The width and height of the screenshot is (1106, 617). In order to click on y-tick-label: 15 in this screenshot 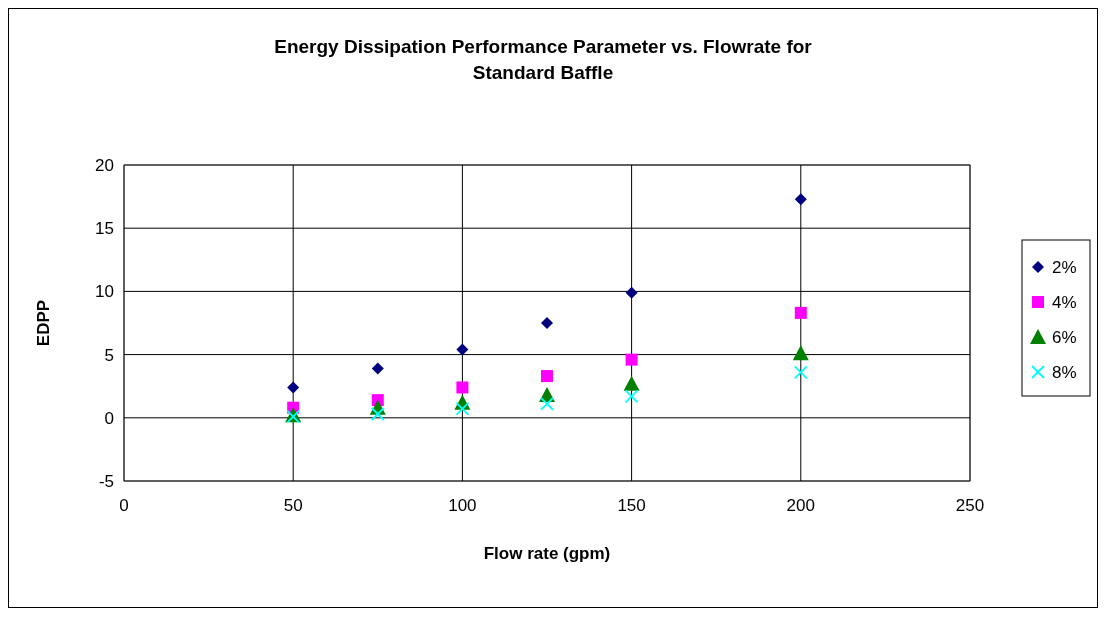, I will do `click(104, 229)`.